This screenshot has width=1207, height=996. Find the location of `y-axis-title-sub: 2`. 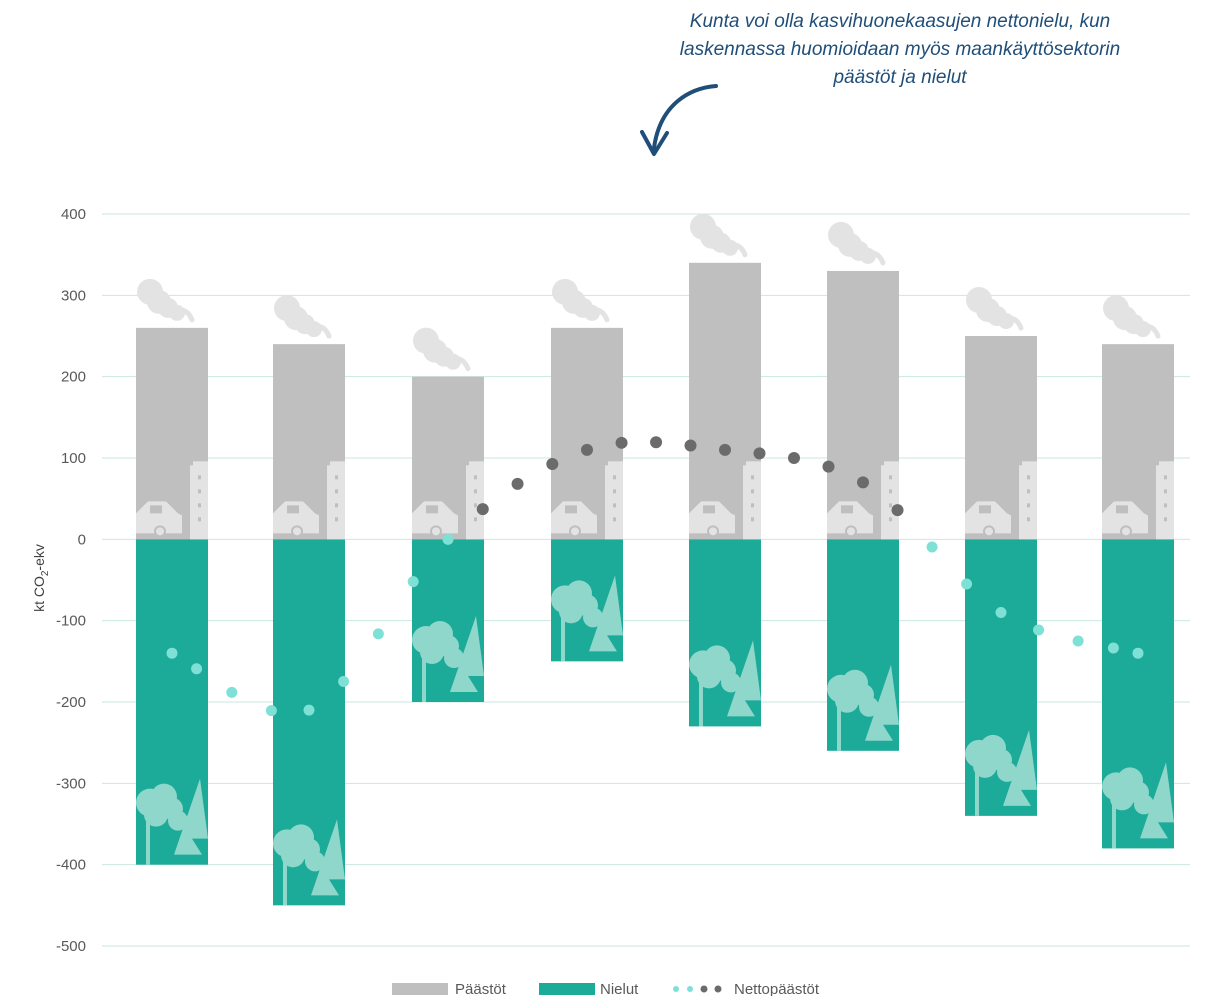

y-axis-title-sub: 2 is located at coordinates (45, 573).